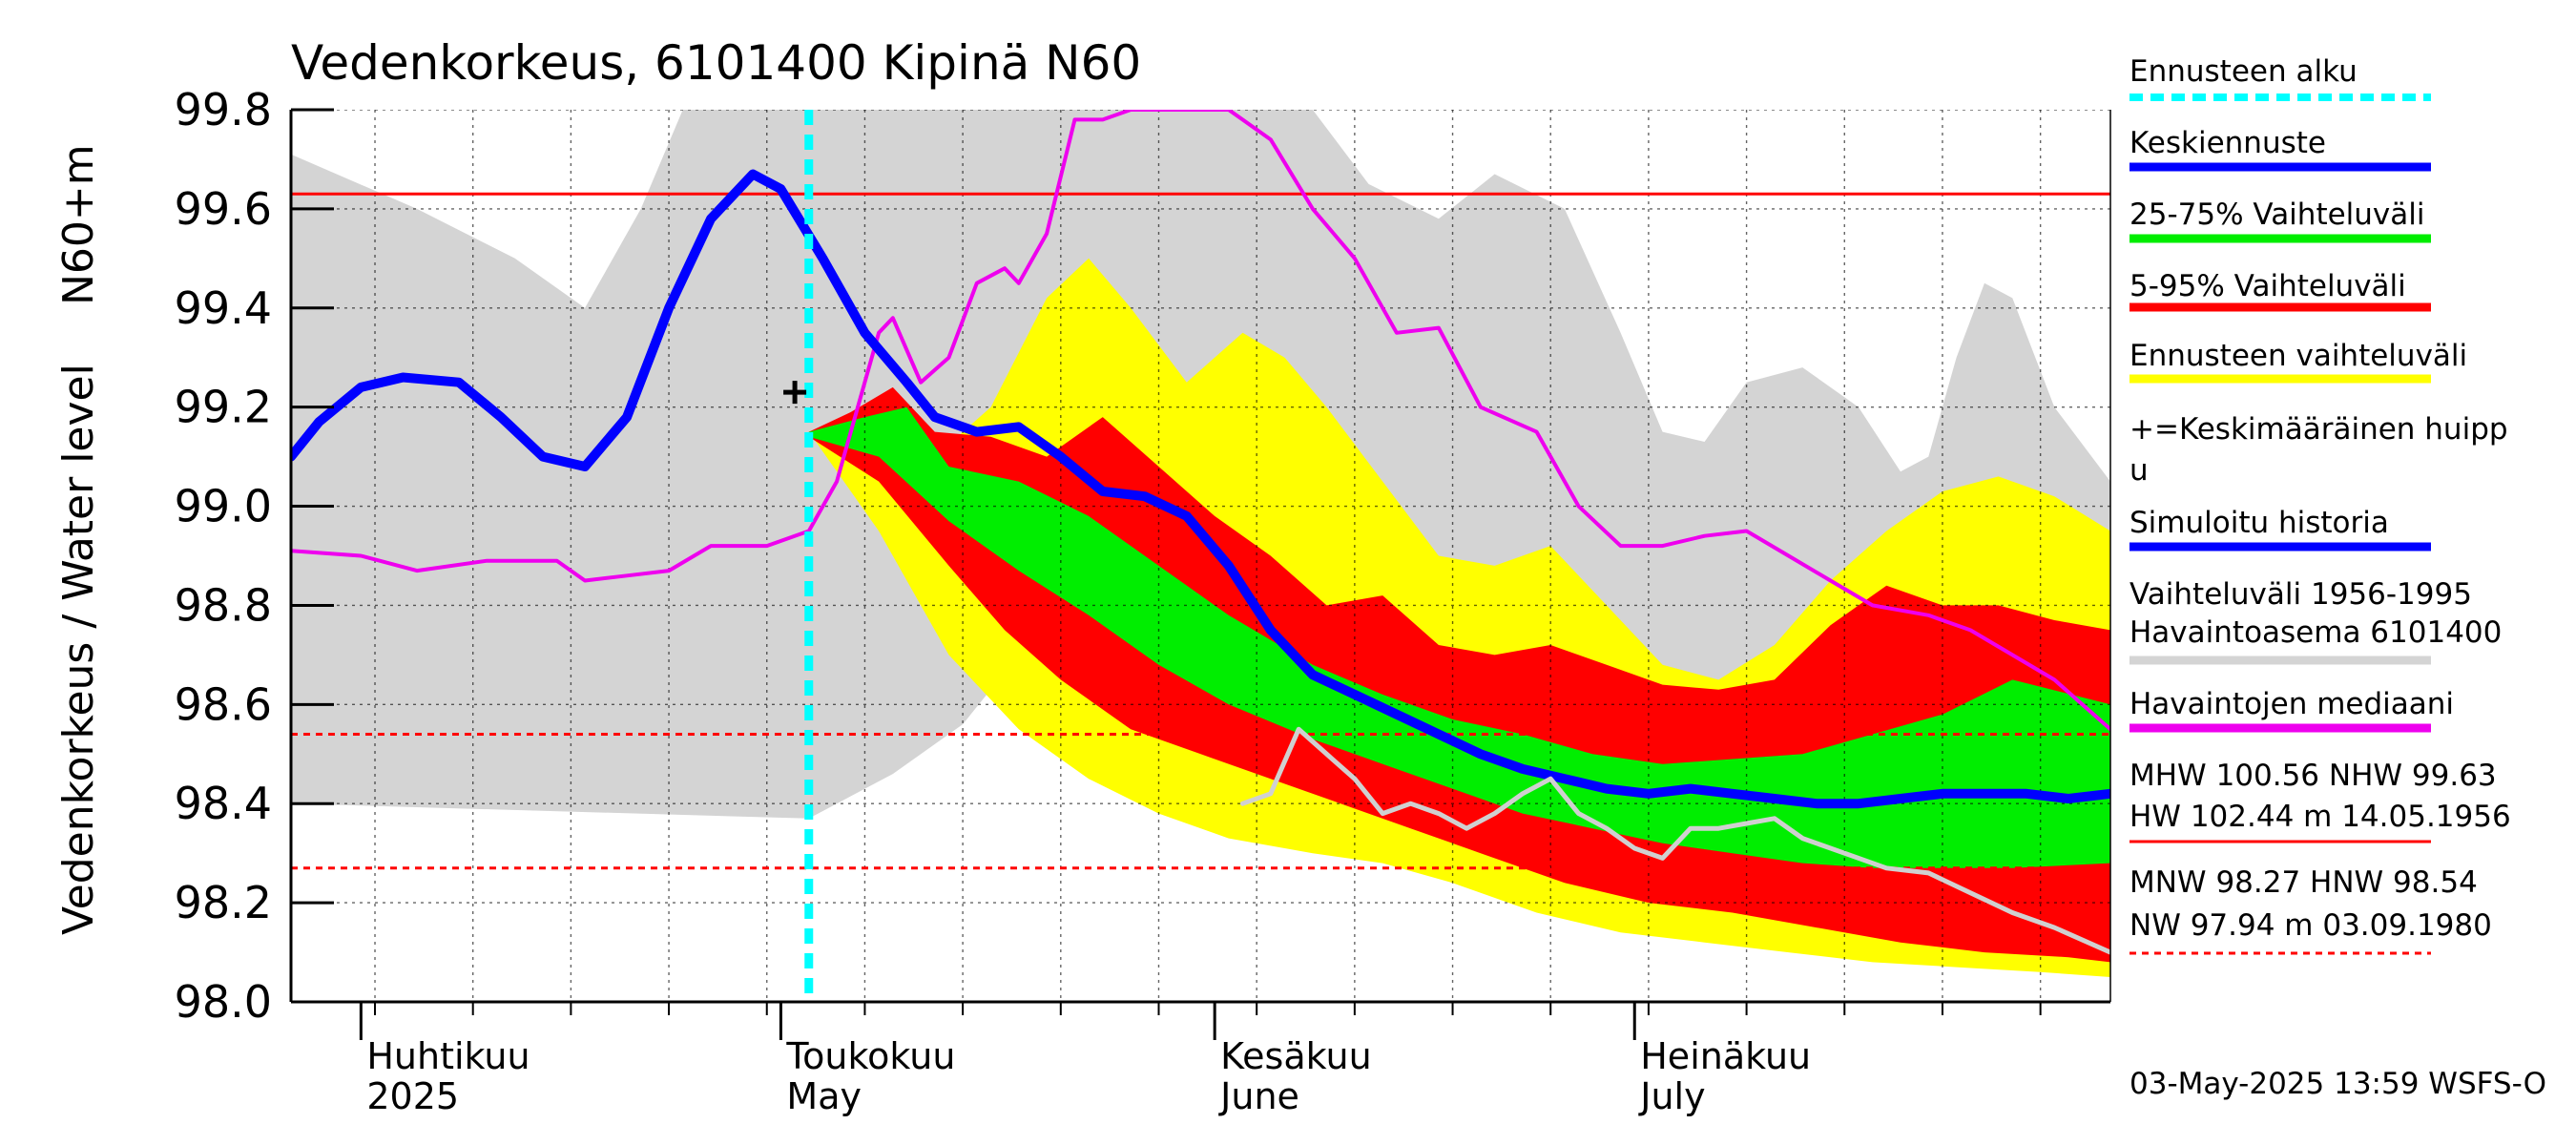  Describe the element at coordinates (448, 1056) in the screenshot. I see `x-month-label: Huhtikuu` at that location.